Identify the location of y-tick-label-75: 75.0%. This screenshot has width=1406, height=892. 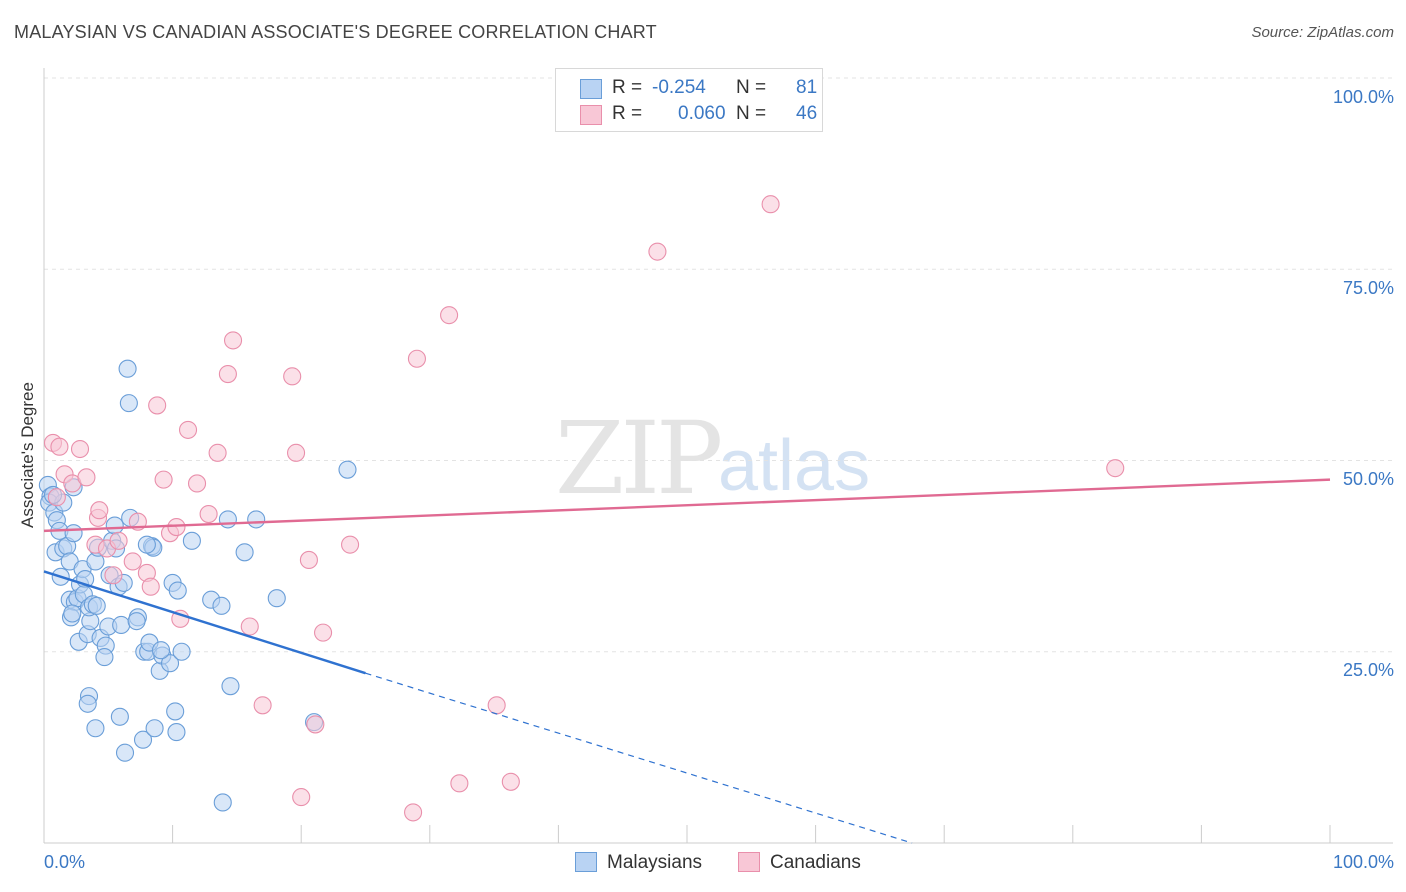
(1368, 288).